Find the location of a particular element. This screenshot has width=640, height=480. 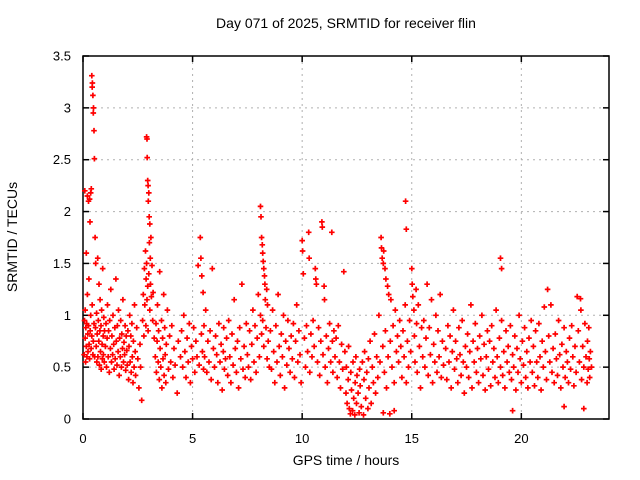

y-tick-label: 3.5 is located at coordinates (62, 56).